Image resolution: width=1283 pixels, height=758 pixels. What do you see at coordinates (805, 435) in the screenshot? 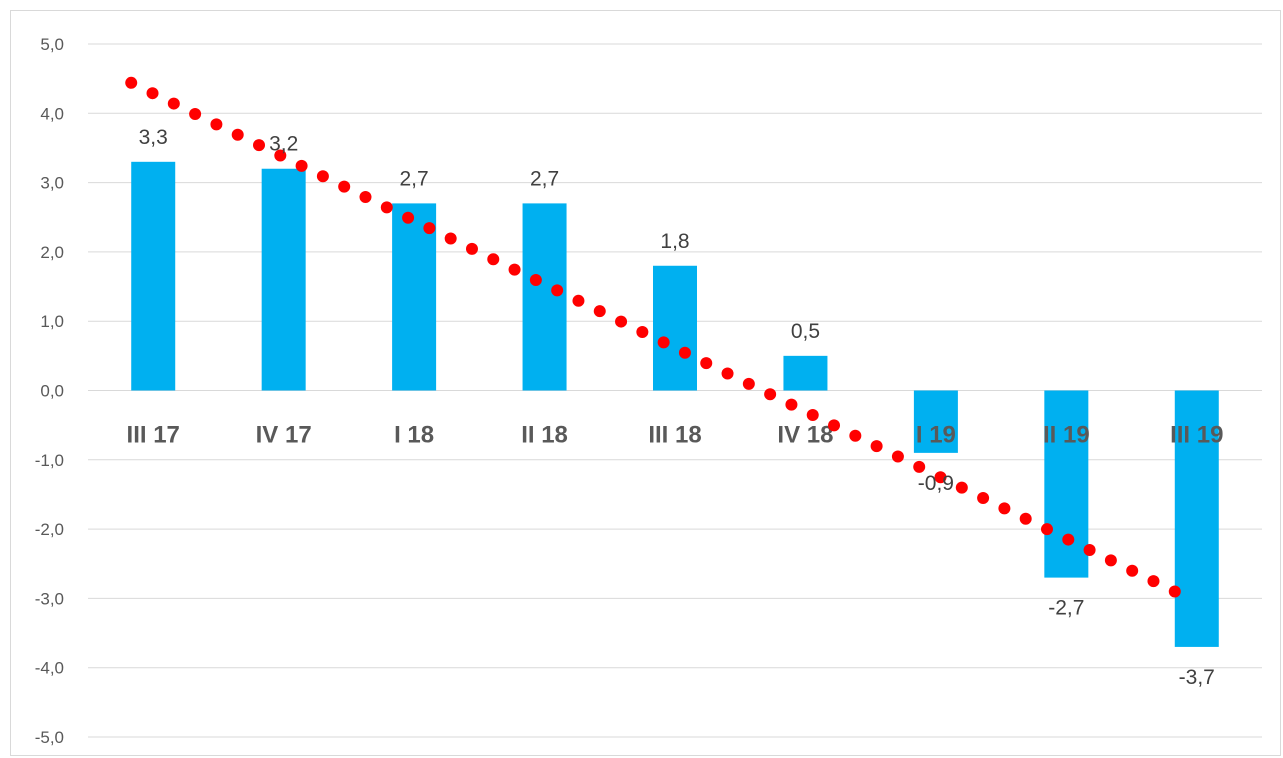
I see `x-category-label: IV 18` at bounding box center [805, 435].